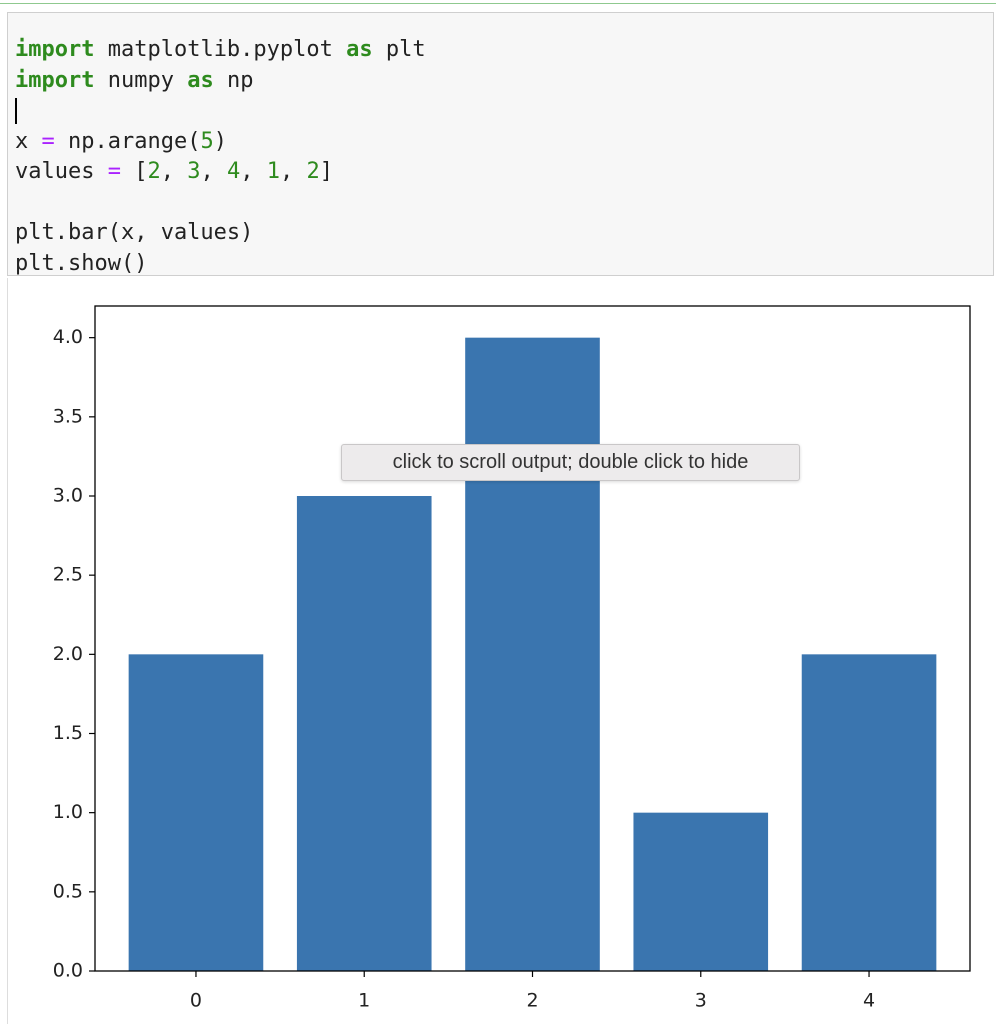 The image size is (996, 1024). I want to click on code-token: plt, so click(399, 49).